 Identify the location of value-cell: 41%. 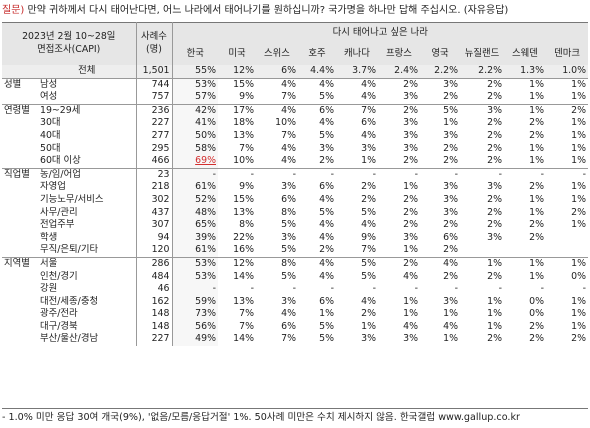
(195, 123).